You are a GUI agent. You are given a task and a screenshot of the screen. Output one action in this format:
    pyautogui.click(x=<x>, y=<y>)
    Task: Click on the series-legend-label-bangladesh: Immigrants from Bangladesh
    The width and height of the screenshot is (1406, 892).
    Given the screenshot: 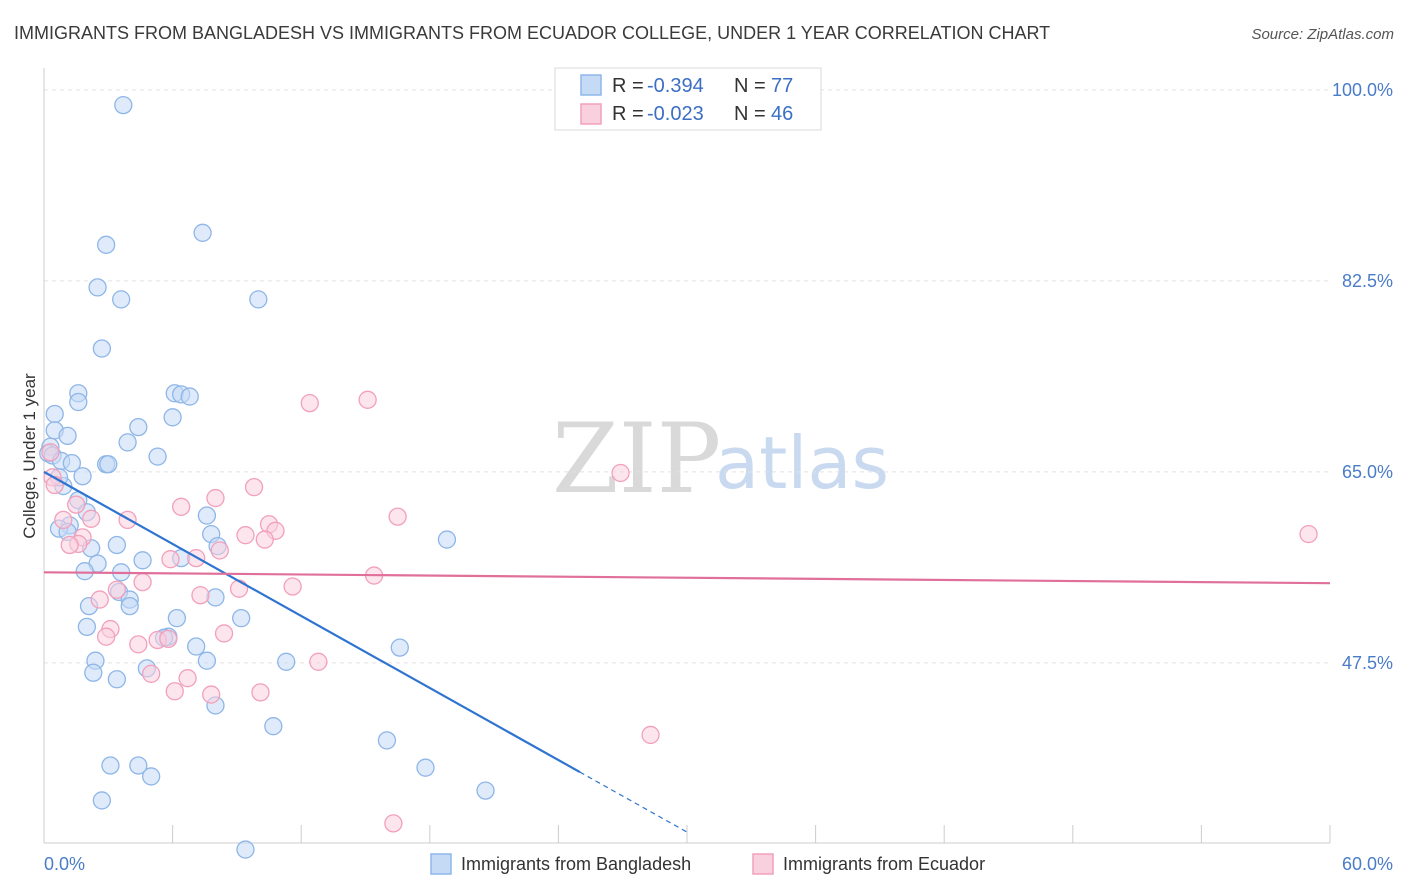 What is the action you would take?
    pyautogui.click(x=576, y=864)
    